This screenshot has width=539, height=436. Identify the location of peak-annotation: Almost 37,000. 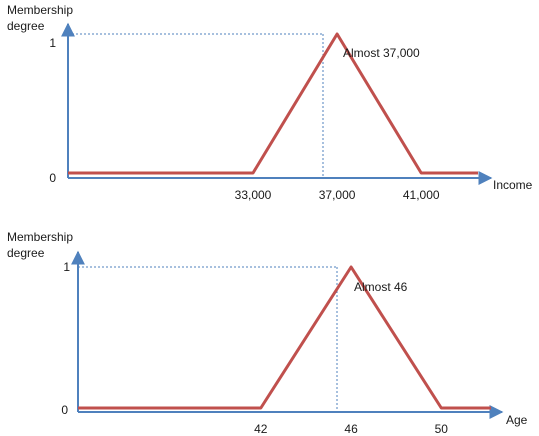
(381, 53).